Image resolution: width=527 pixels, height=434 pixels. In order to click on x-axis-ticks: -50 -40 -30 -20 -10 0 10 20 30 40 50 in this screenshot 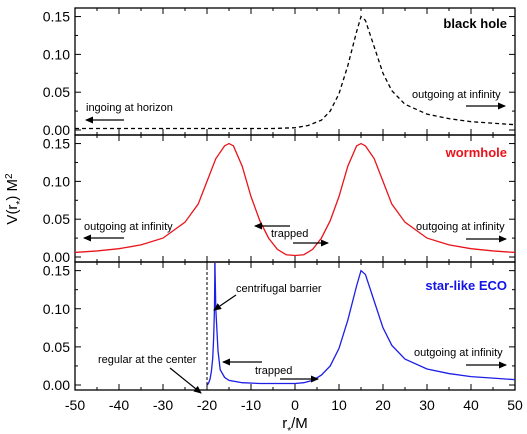, I will do `click(294, 405)`.